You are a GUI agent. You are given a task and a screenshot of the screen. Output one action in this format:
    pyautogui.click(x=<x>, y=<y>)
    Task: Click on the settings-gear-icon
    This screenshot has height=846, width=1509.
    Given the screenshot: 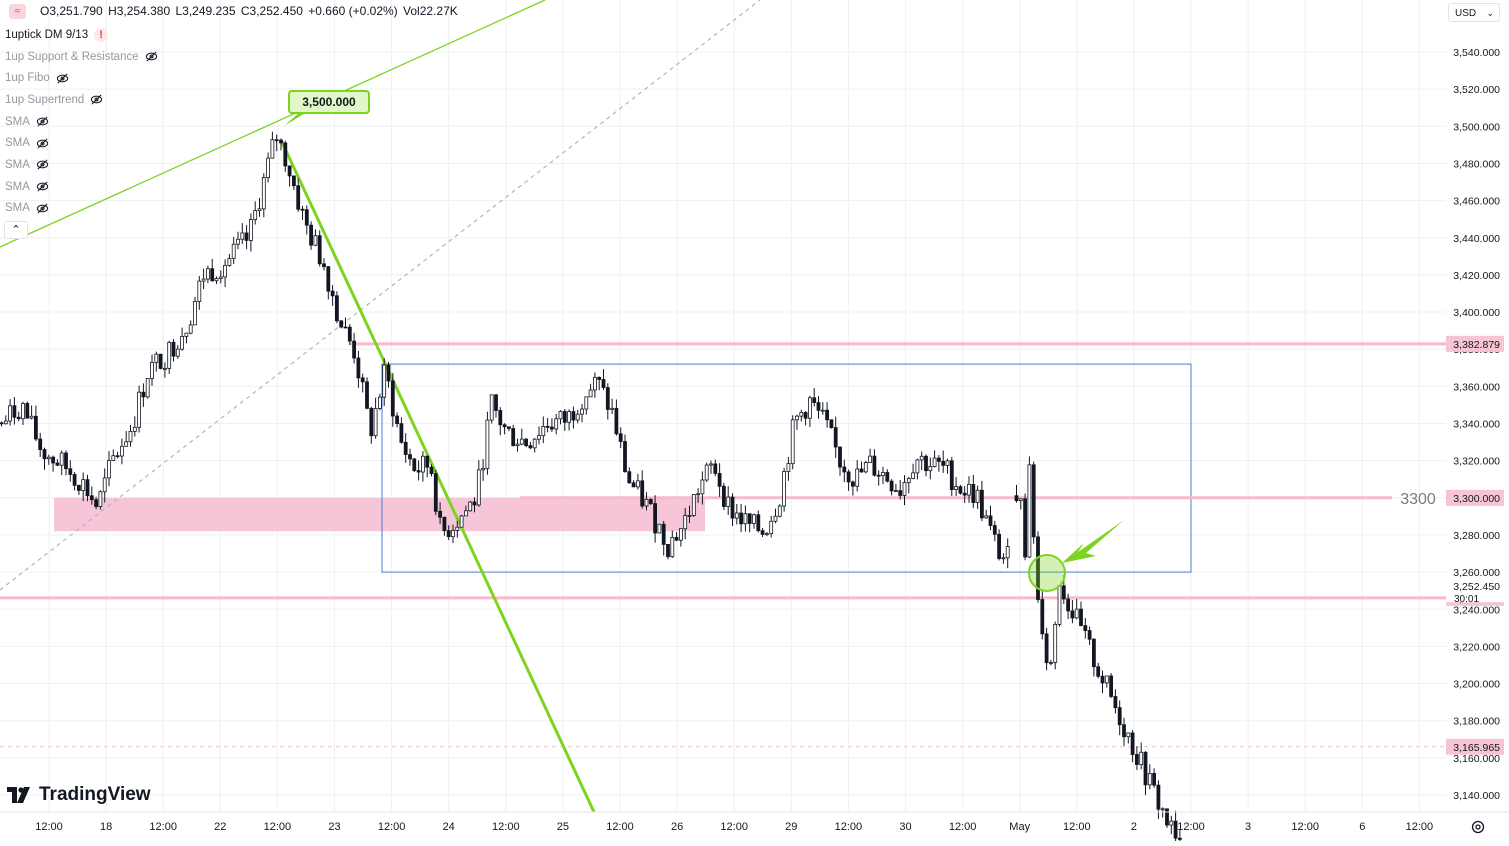 What is the action you would take?
    pyautogui.click(x=1478, y=827)
    